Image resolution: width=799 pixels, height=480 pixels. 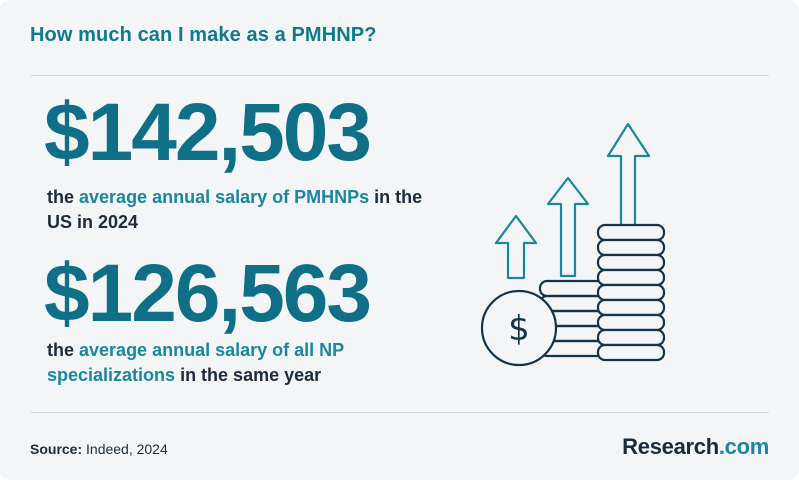 I want to click on source-text: Indeed, 2024, so click(x=125, y=449).